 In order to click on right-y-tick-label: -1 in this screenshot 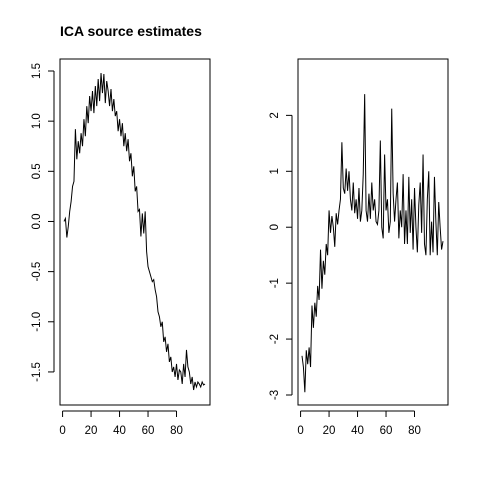, I will do `click(275, 283)`.